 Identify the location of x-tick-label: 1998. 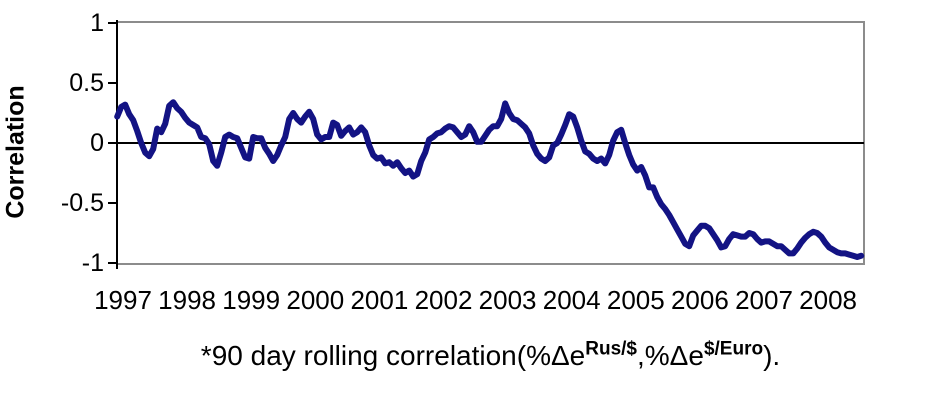
(187, 300).